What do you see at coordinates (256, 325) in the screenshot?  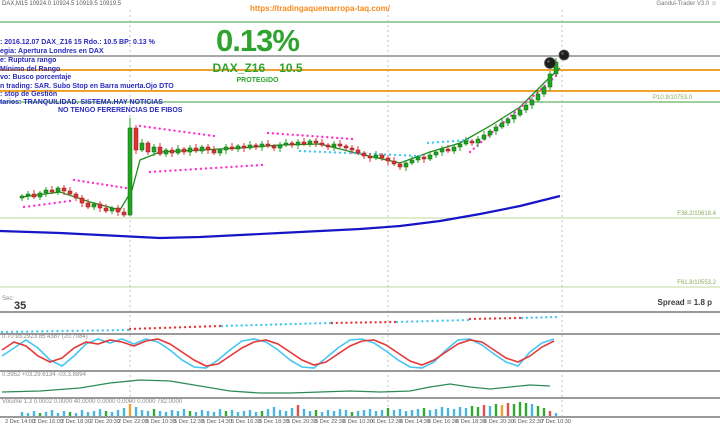 I see `trend-dots` at bounding box center [256, 325].